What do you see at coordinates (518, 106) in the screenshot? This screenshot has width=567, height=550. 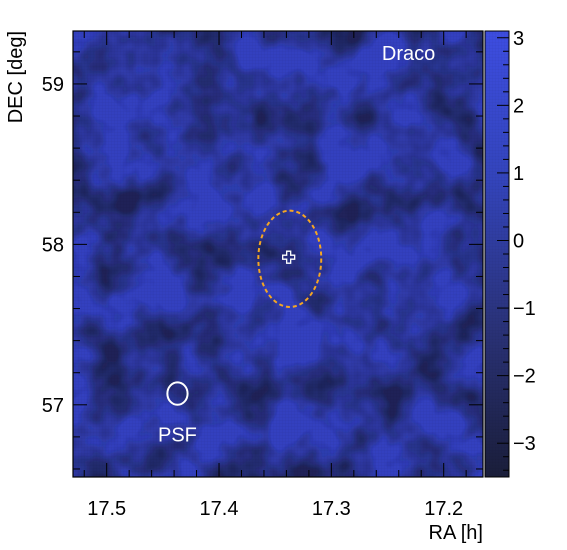 I see `colorbar-tick-label: 2` at bounding box center [518, 106].